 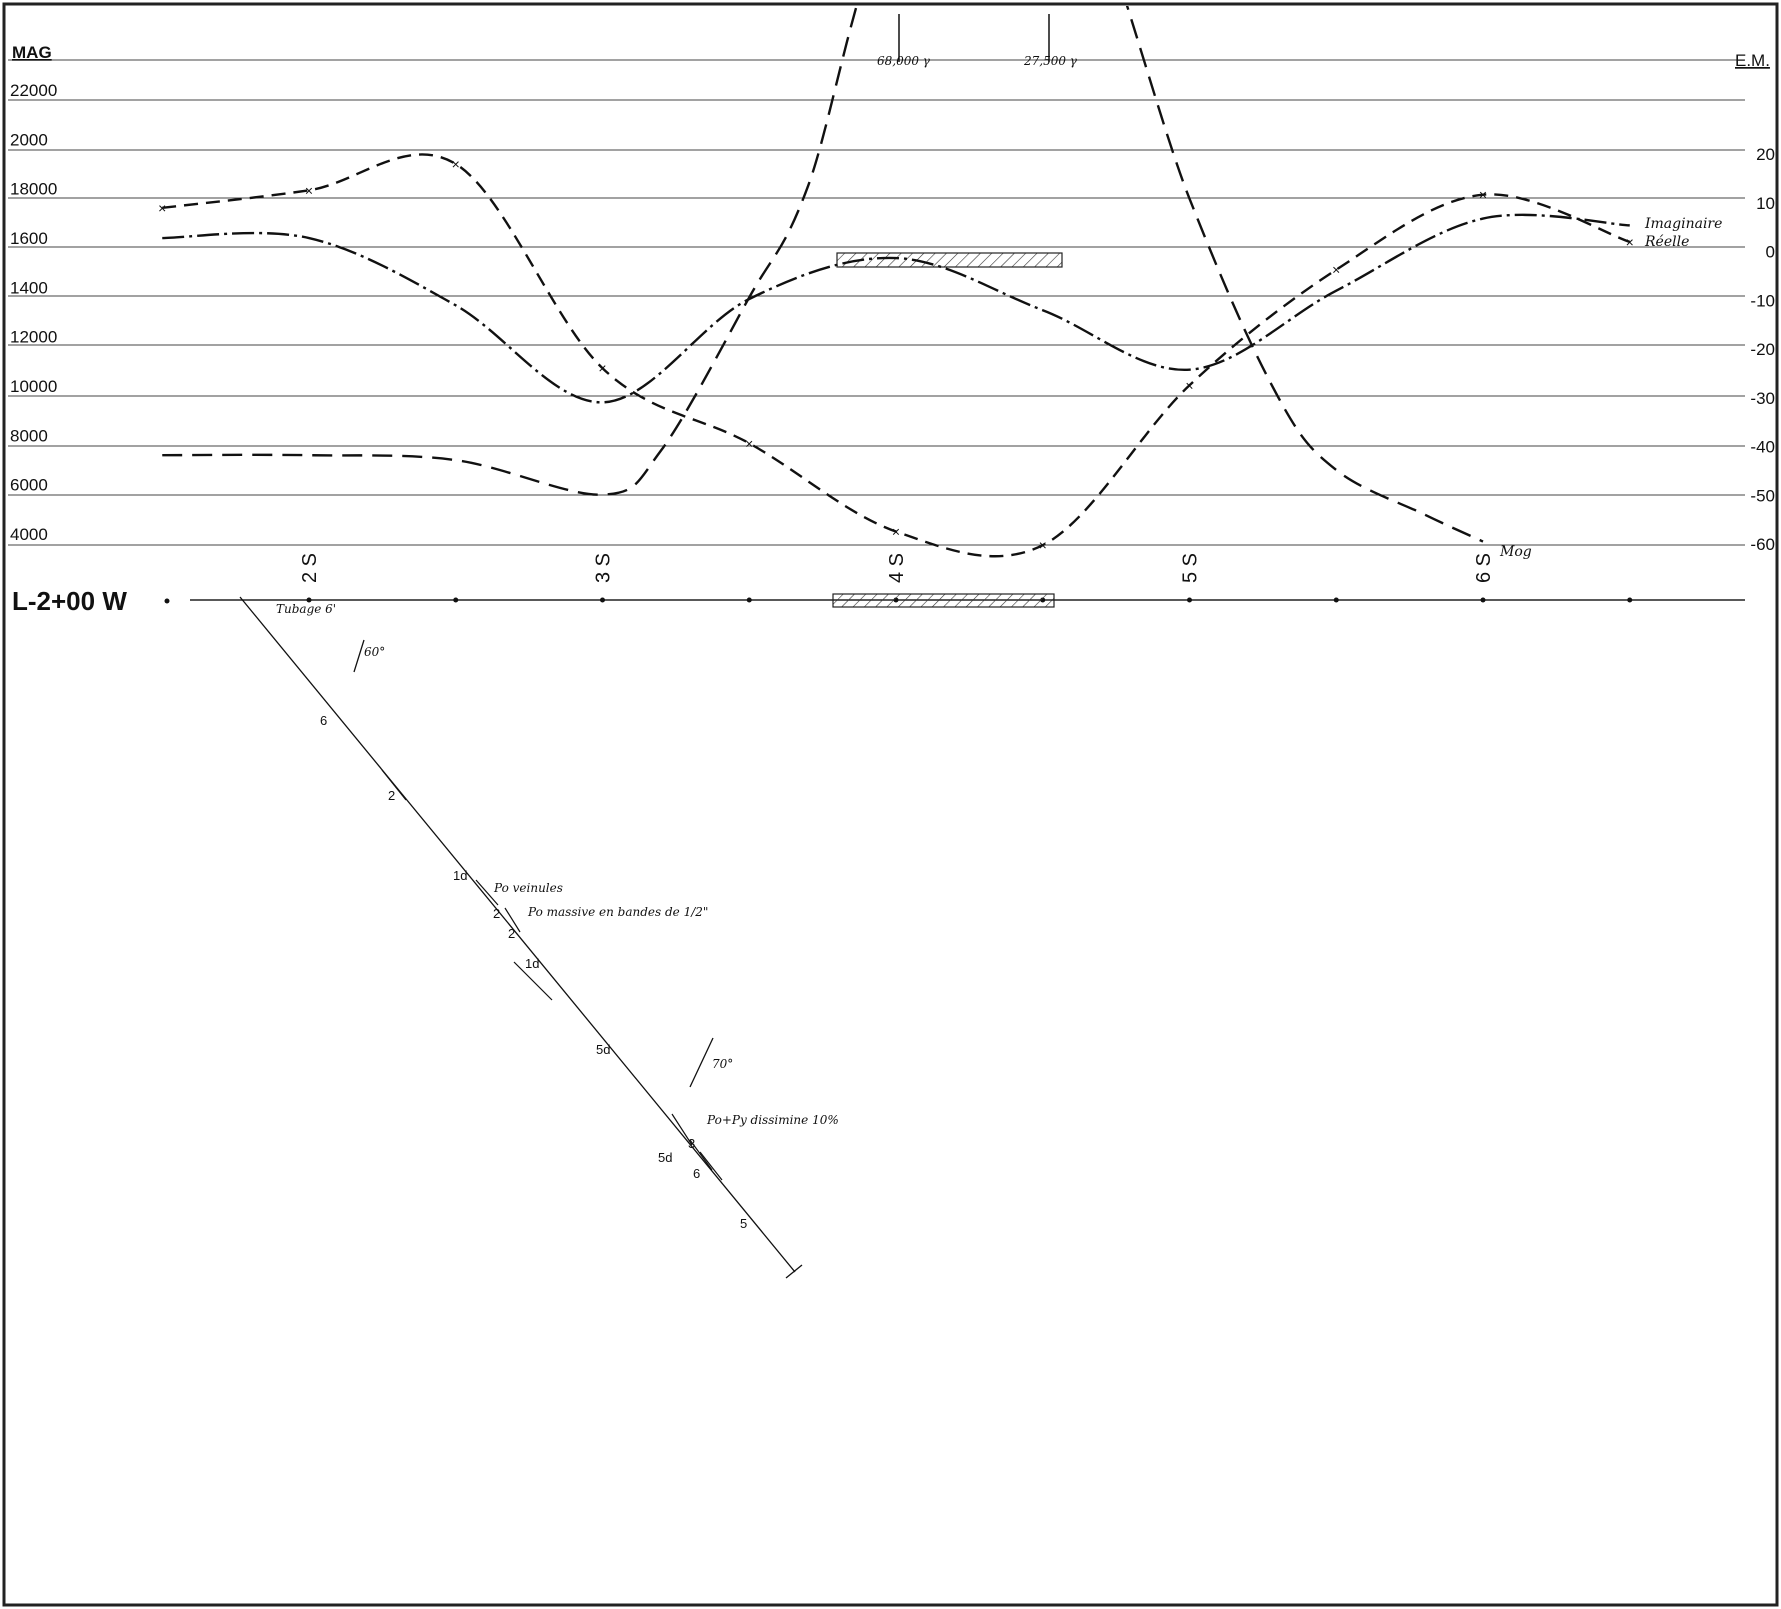 I want to click on drill-hole-end, so click(x=794, y=1271).